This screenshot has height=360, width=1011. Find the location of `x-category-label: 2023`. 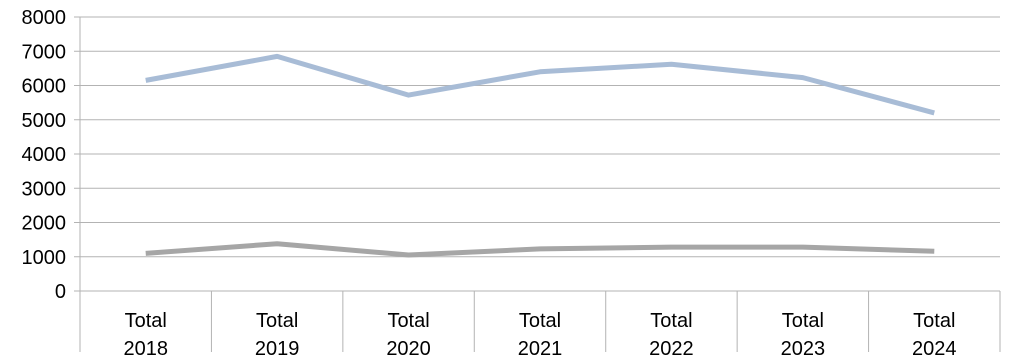

x-category-label: 2023 is located at coordinates (803, 349).